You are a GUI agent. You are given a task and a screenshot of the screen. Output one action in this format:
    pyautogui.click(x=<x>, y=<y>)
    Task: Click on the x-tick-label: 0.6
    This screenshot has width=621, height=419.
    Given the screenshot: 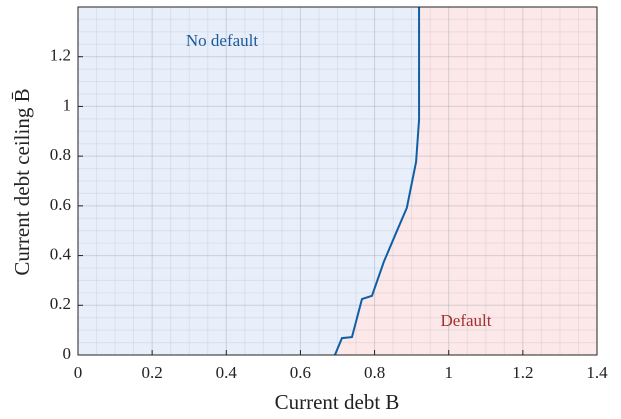 What is the action you would take?
    pyautogui.click(x=300, y=372)
    